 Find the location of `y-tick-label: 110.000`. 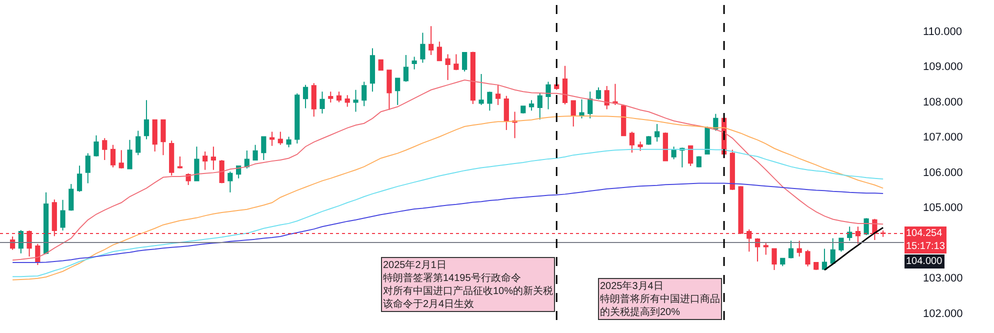

y-tick-label: 110.000 is located at coordinates (942, 32).